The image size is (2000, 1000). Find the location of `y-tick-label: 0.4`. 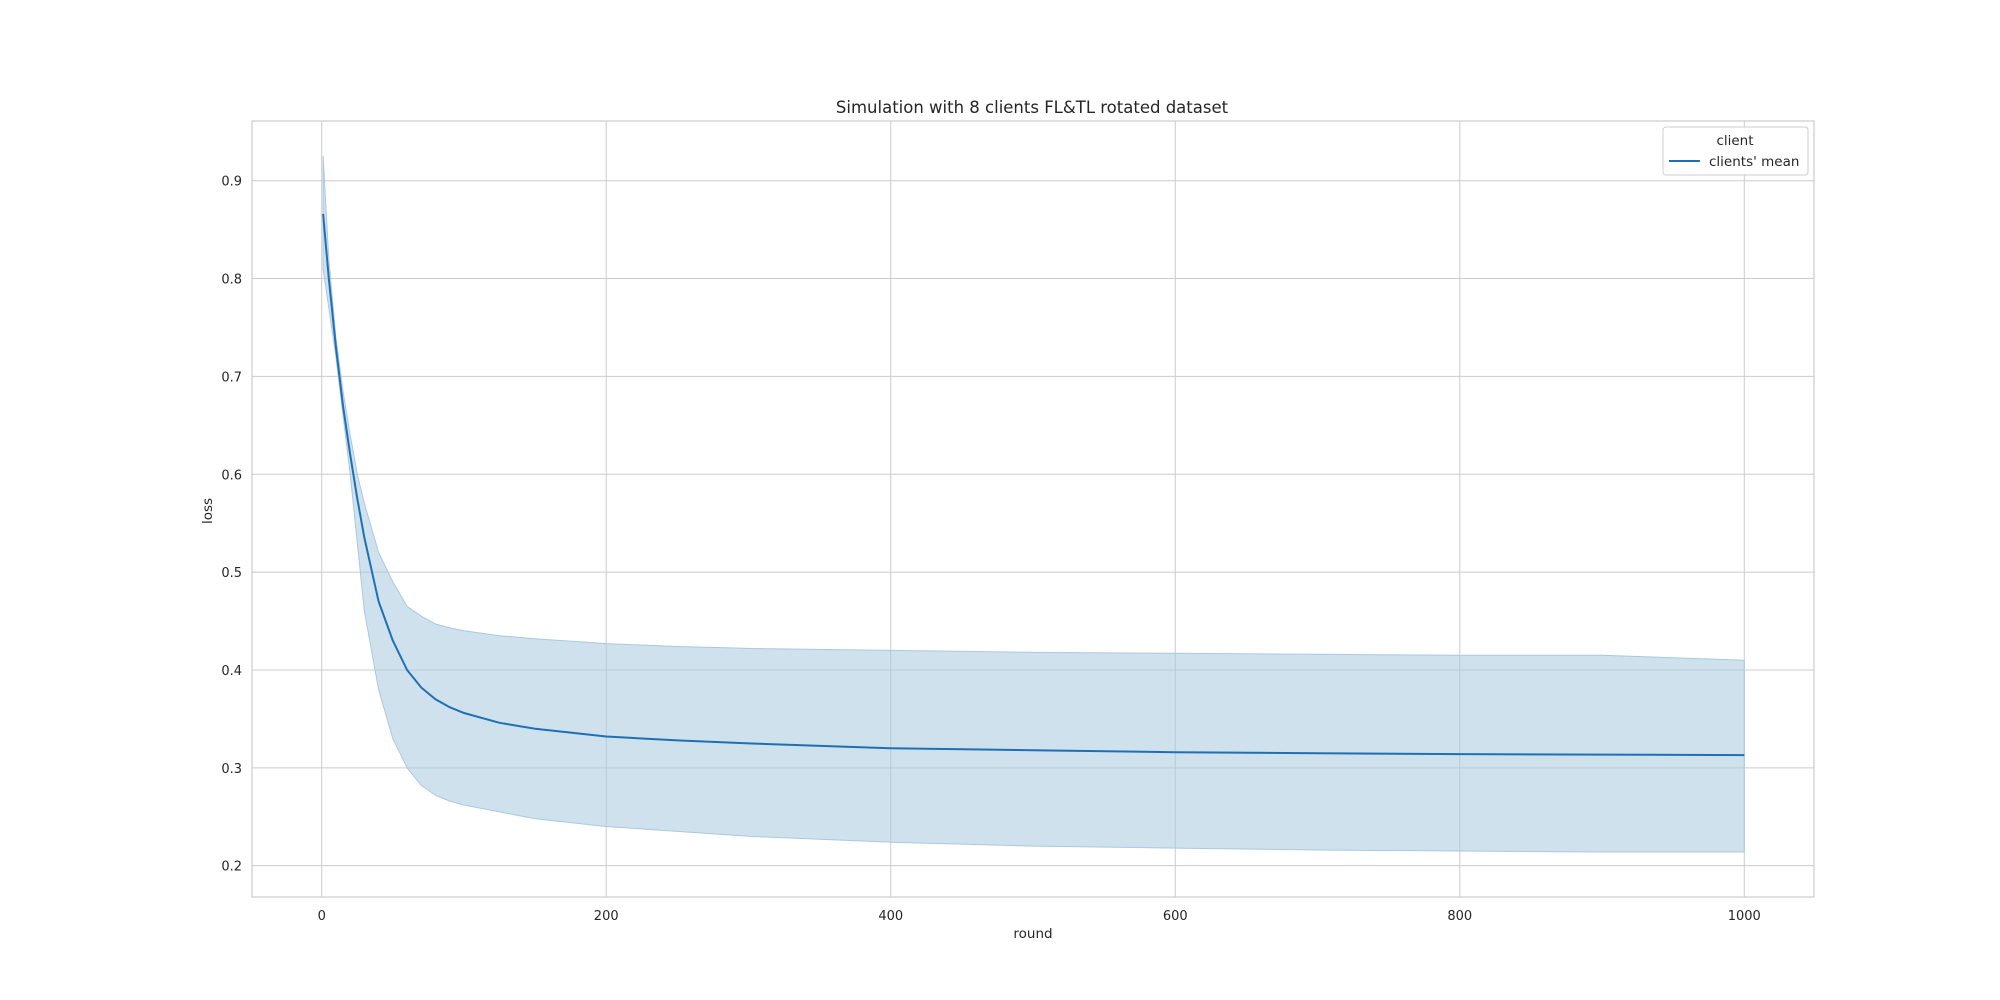

y-tick-label: 0.4 is located at coordinates (231, 671).